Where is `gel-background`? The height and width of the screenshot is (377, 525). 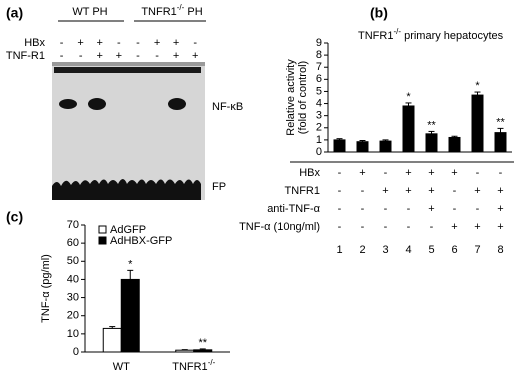 gel-background is located at coordinates (128, 131).